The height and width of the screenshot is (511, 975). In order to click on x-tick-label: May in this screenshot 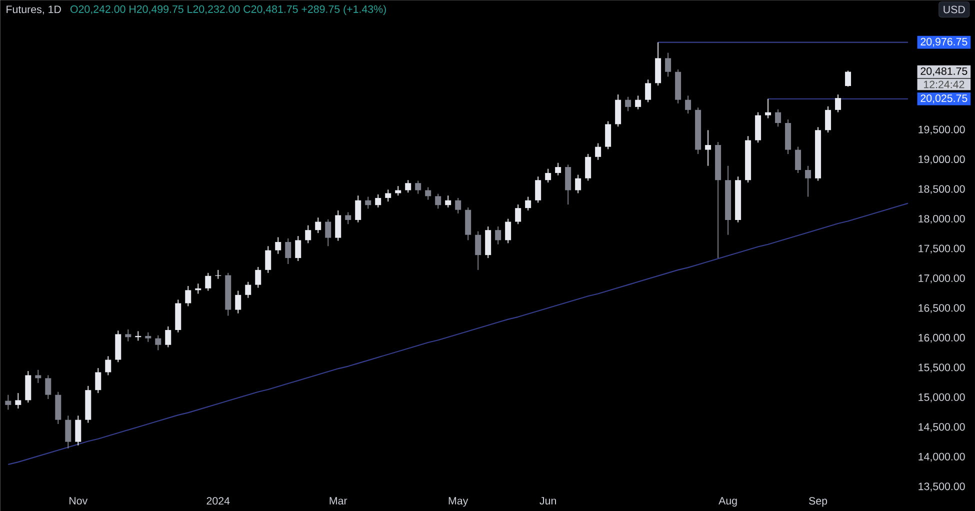, I will do `click(458, 501)`.